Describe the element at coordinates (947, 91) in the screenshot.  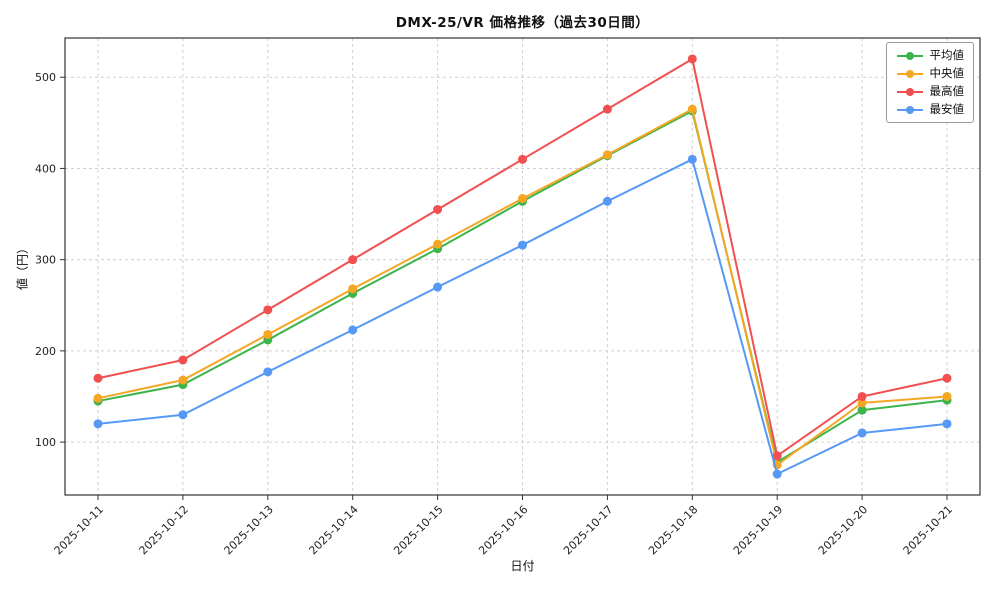
I see `legend-label: 最高値` at that location.